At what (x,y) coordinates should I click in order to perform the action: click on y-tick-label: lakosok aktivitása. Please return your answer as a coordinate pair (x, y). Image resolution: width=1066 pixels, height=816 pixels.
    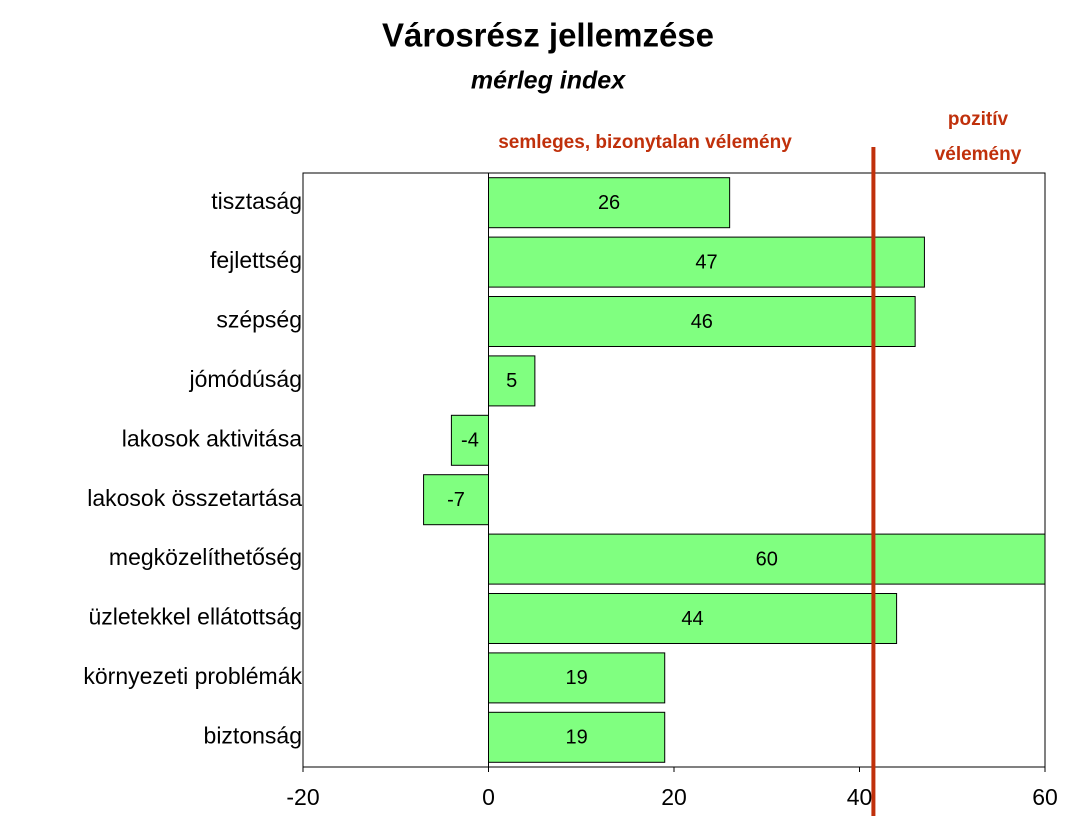
    Looking at the image, I should click on (212, 438).